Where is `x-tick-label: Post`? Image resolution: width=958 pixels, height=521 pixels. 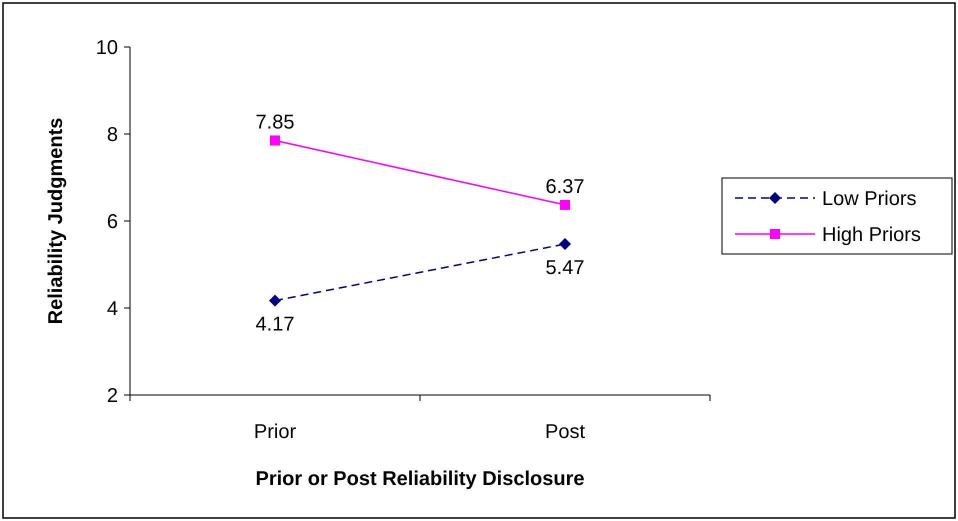
x-tick-label: Post is located at coordinates (565, 432).